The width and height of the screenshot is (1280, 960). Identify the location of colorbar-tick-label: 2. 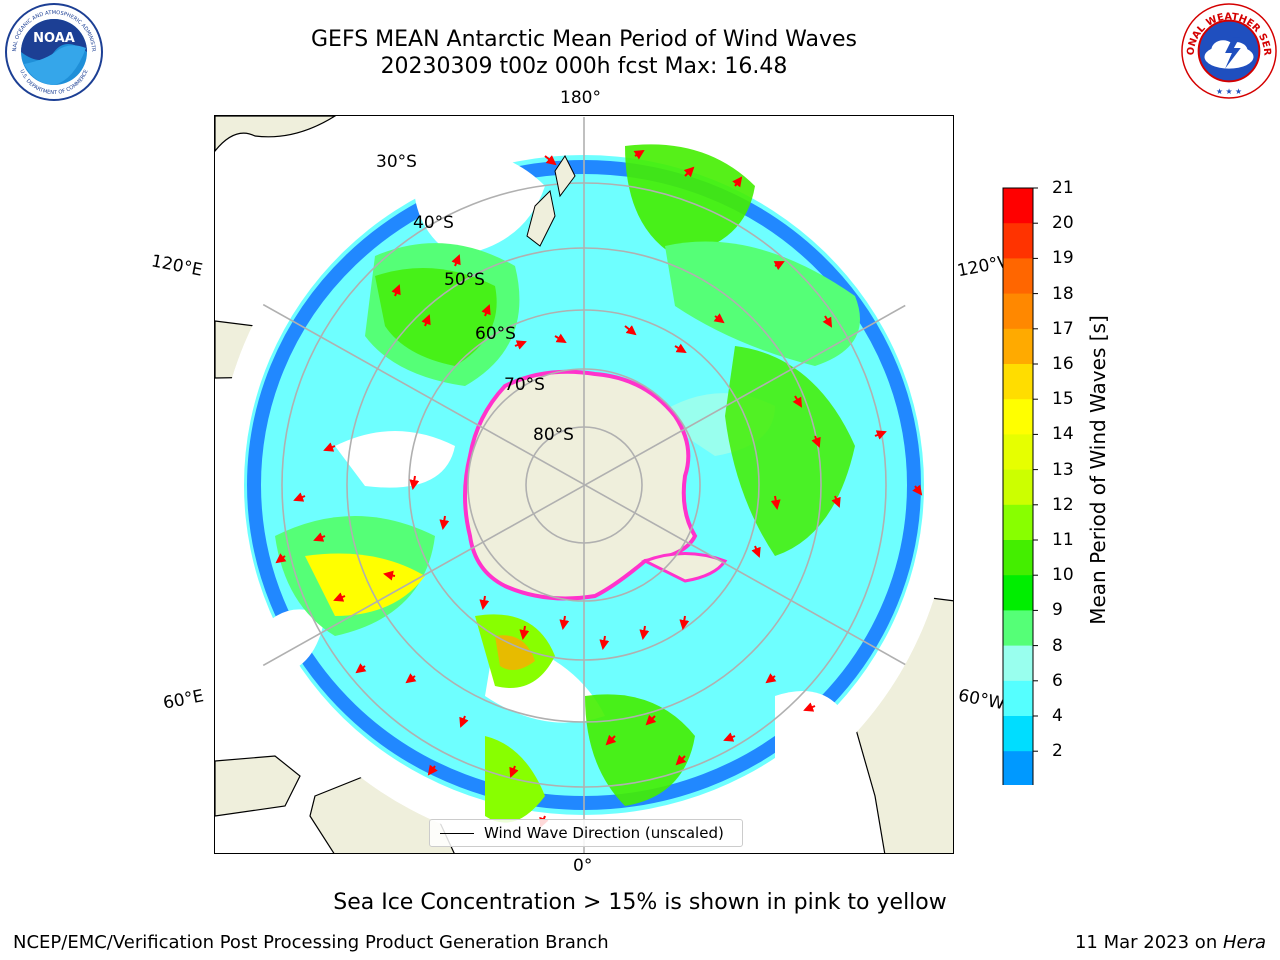
(1057, 751).